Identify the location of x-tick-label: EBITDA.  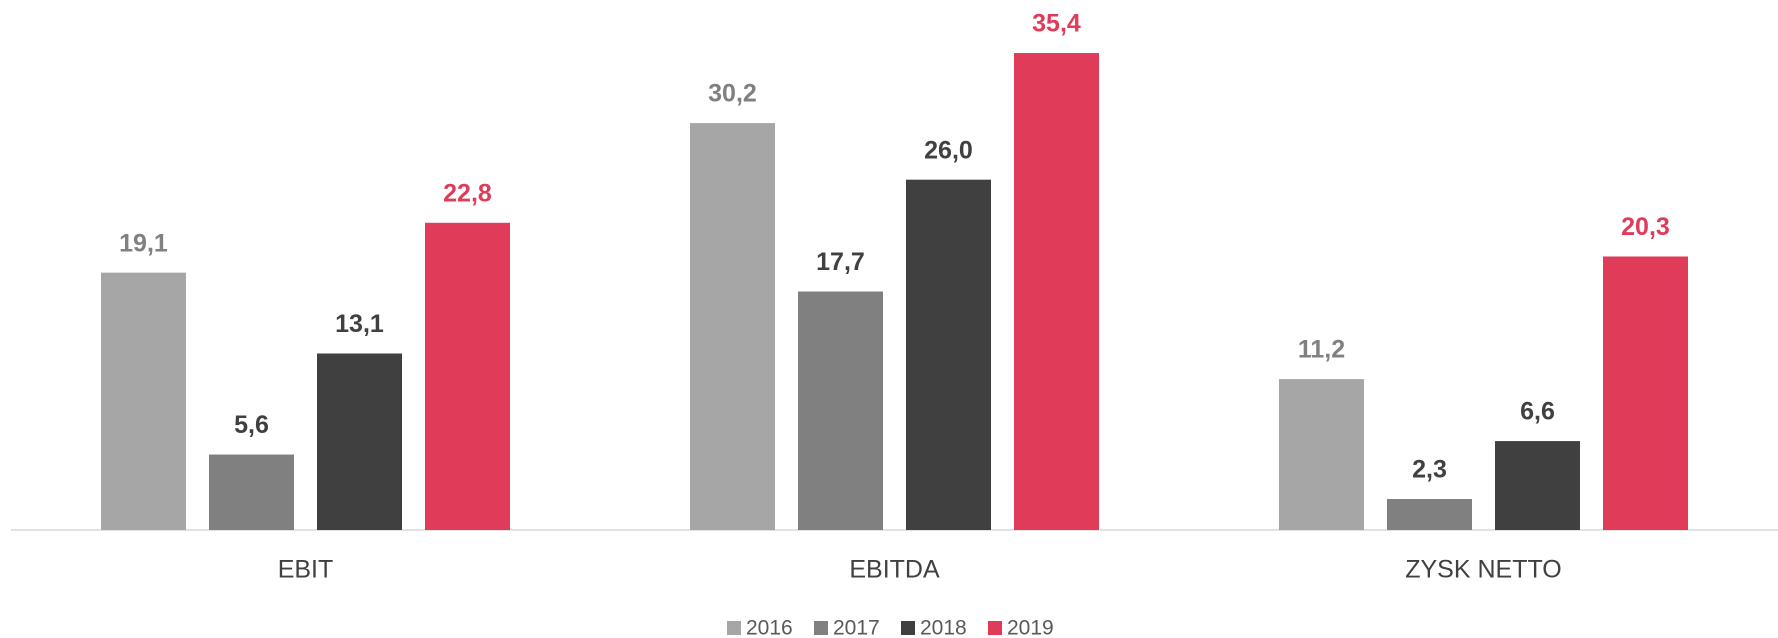
(894, 570).